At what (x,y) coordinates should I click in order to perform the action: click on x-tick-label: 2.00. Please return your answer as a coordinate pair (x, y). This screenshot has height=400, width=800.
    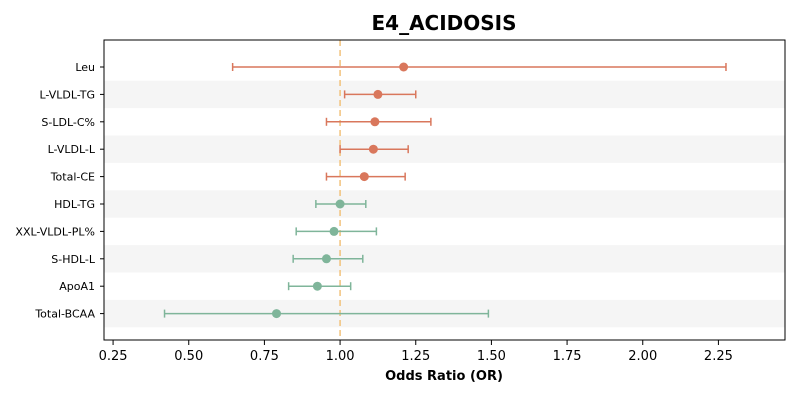
    Looking at the image, I should click on (642, 356).